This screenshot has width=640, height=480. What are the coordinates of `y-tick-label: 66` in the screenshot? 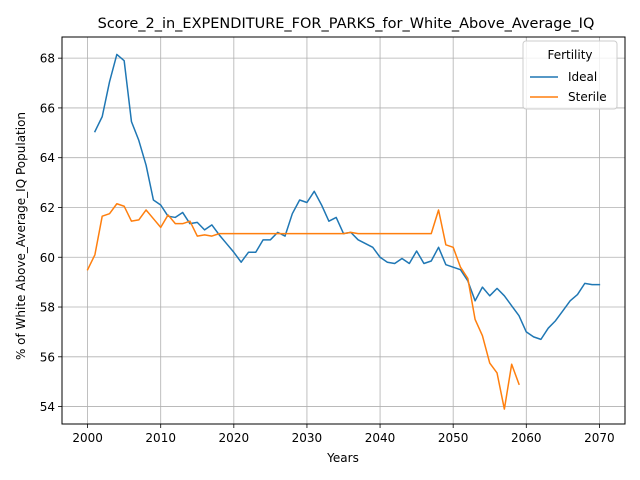 It's located at (47, 108).